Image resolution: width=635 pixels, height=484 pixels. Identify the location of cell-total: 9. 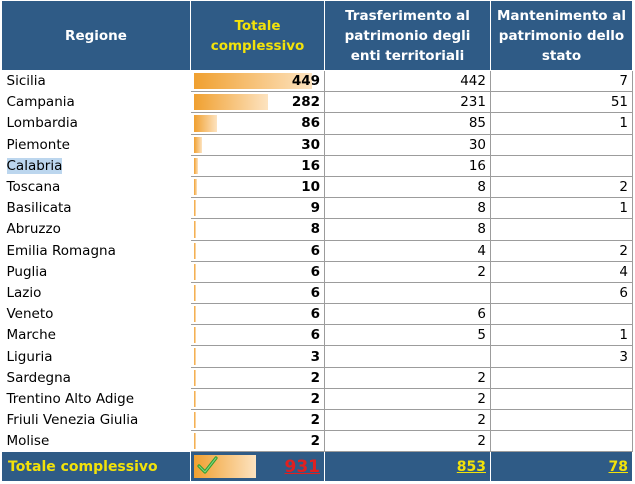
(257, 208).